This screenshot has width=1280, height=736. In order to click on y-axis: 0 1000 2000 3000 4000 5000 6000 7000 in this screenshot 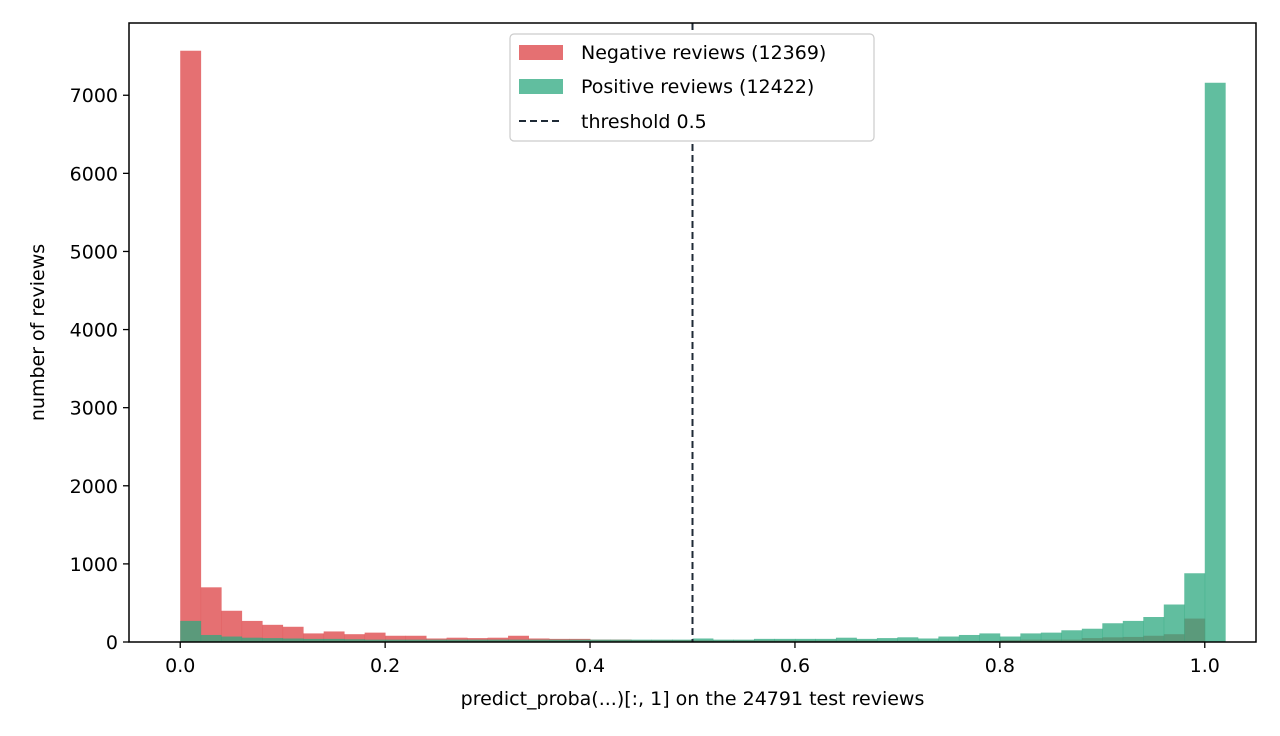, I will do `click(99, 369)`.